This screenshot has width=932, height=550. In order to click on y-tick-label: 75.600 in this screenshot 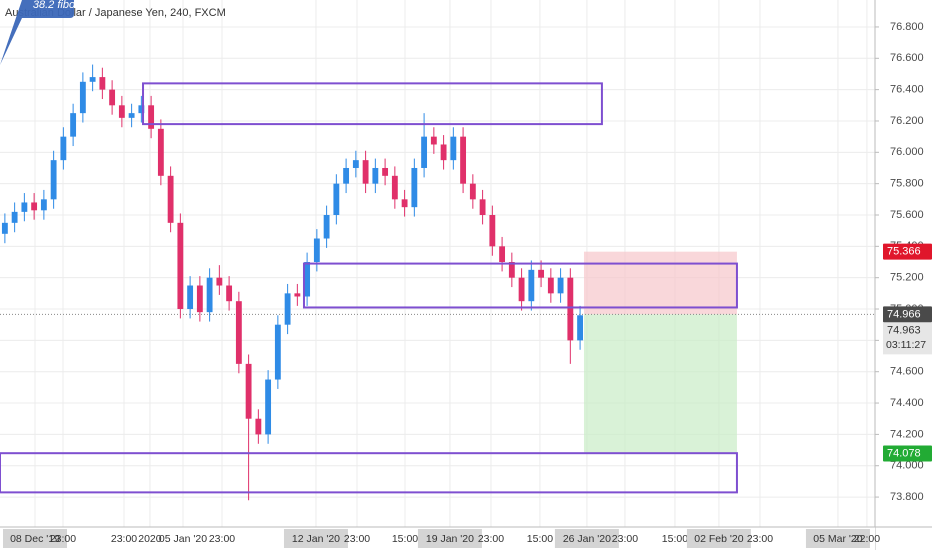, I will do `click(907, 215)`.